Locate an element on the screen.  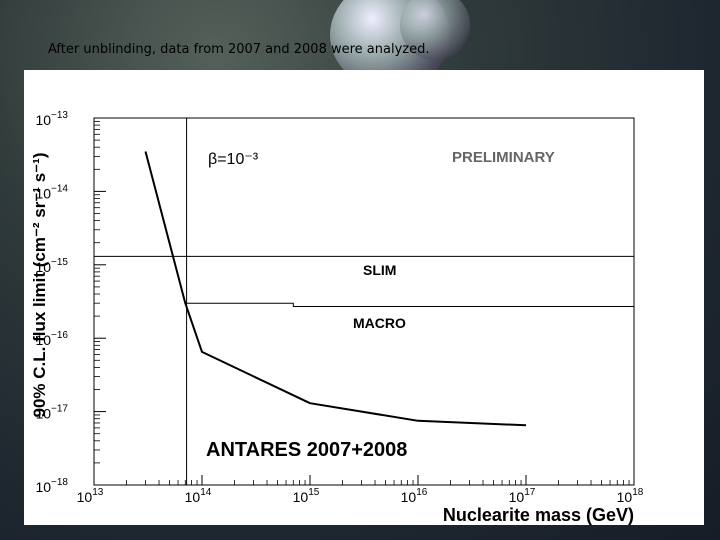
y-axis-label: 90% C.L. flux limit (cm⁻² sr⁻¹ s⁻¹) is located at coordinates (39, 285).